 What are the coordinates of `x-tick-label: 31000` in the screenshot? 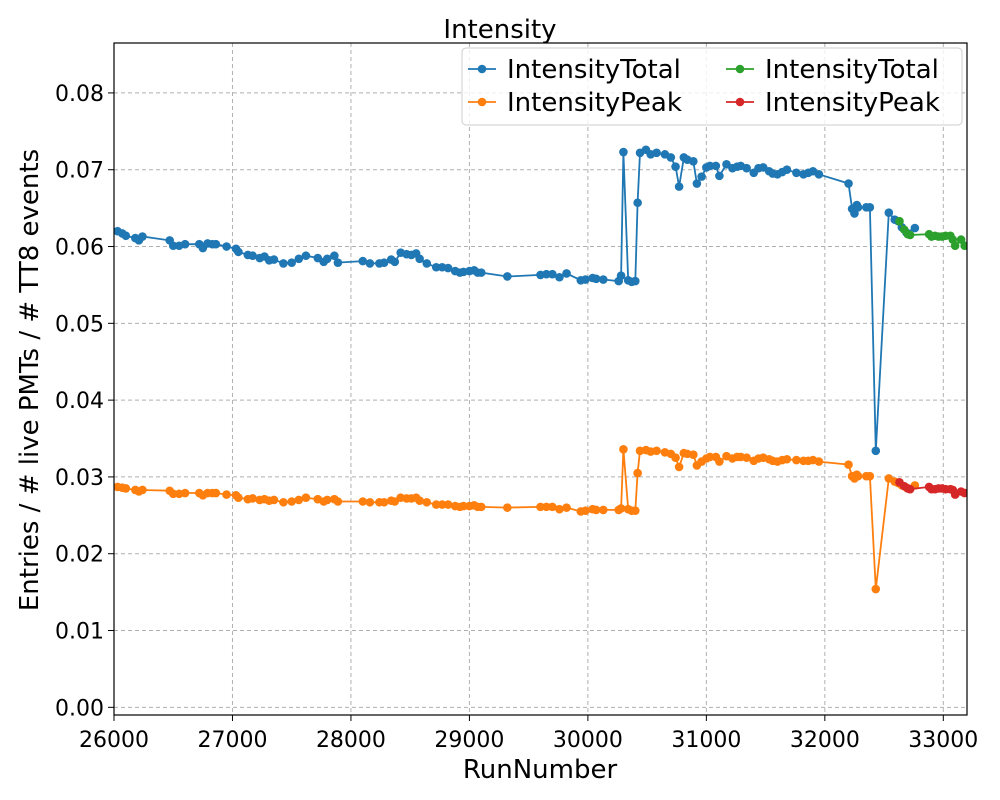 It's located at (706, 740).